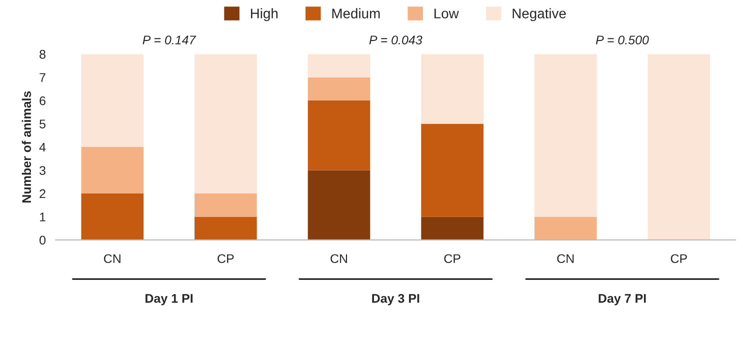 The height and width of the screenshot is (338, 743). Describe the element at coordinates (43, 101) in the screenshot. I see `y-tick-label: 6` at that location.